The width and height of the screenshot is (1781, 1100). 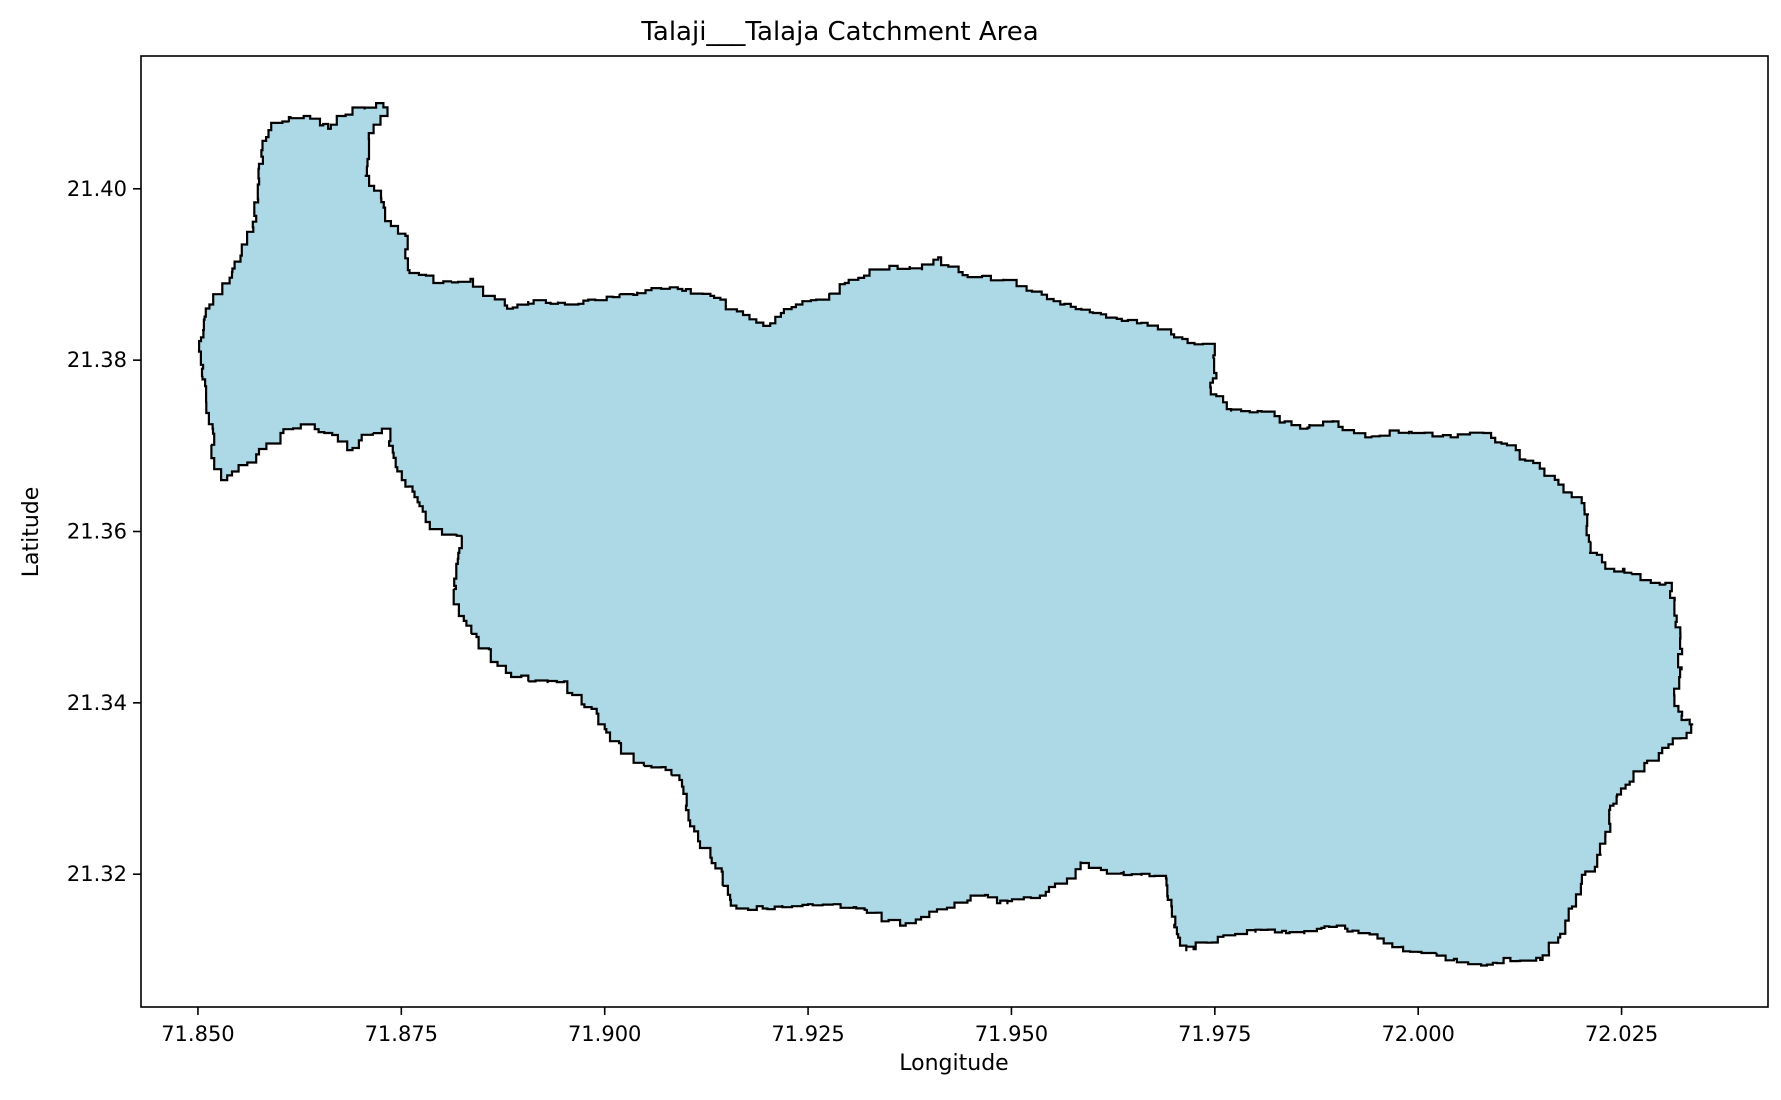 What do you see at coordinates (401, 1034) in the screenshot?
I see `x-tick-label: 71.875` at bounding box center [401, 1034].